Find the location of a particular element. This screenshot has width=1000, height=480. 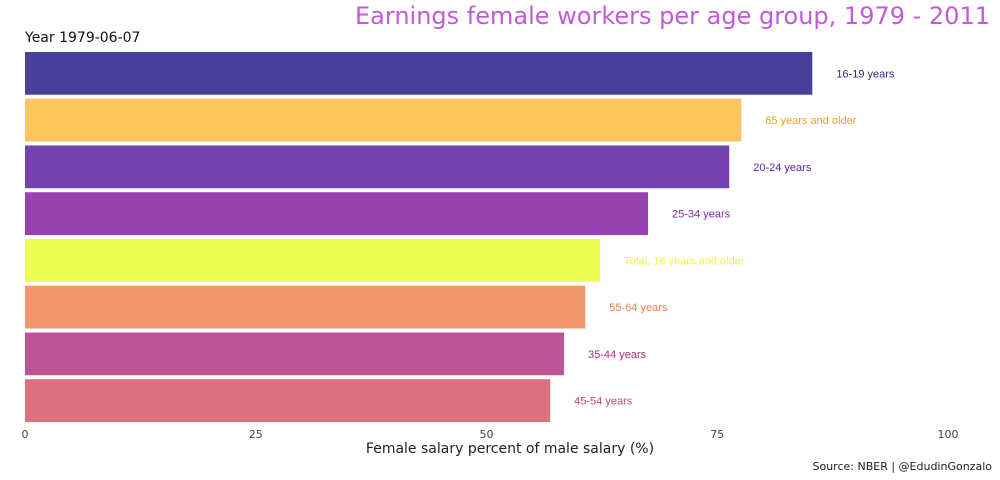

bar-label-25-34-years: 25-34 years is located at coordinates (701, 215).